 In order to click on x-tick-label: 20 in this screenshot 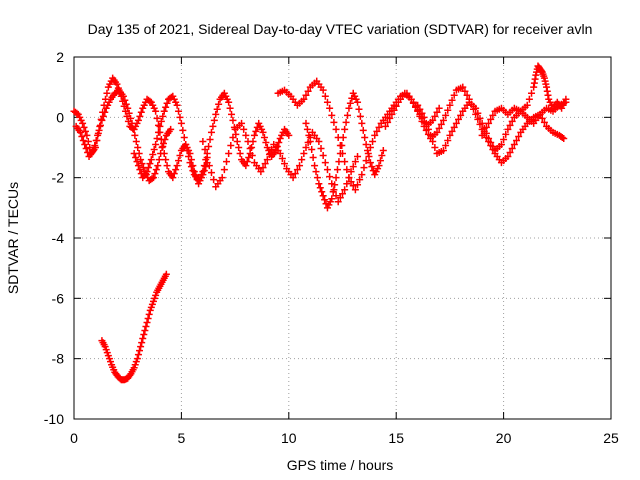, I will do `click(504, 438)`.